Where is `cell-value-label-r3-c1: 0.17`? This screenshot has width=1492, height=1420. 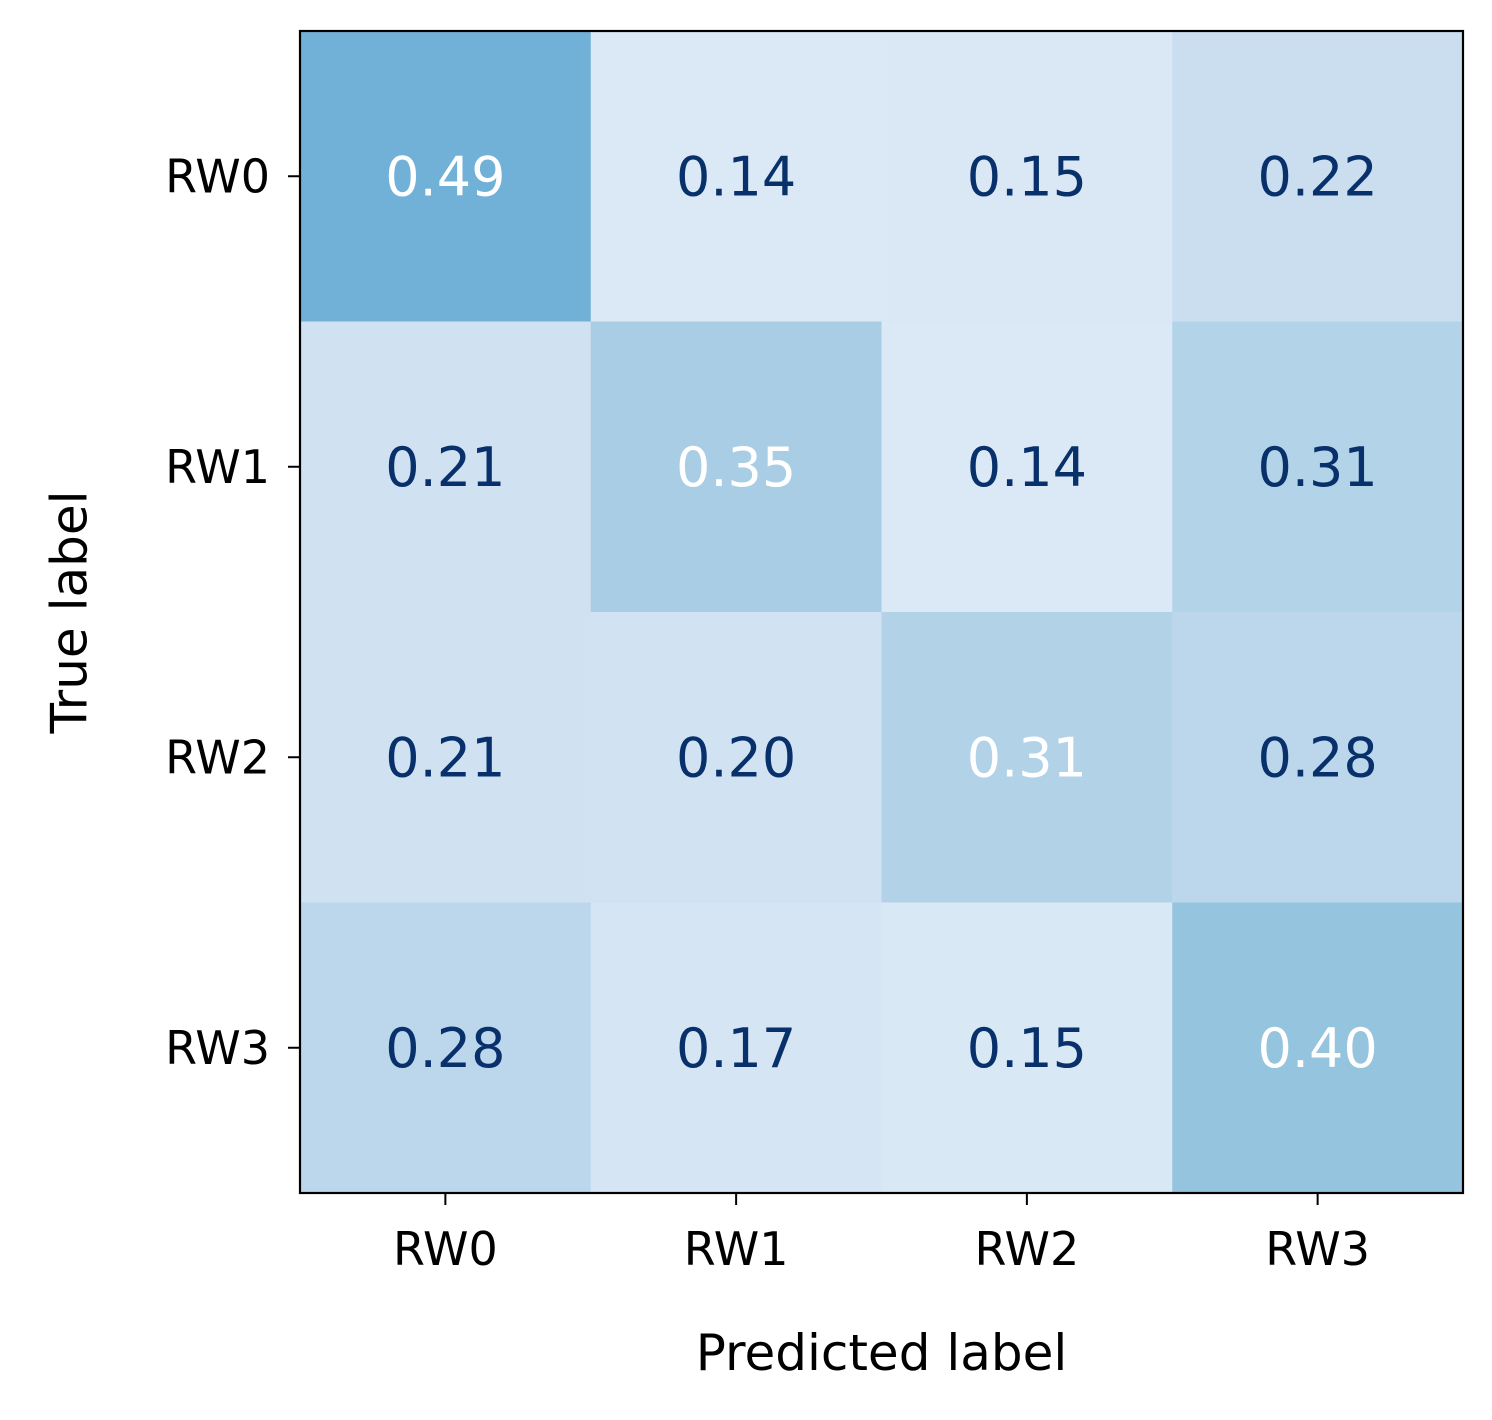 cell-value-label-r3-c1: 0.17 is located at coordinates (736, 1048).